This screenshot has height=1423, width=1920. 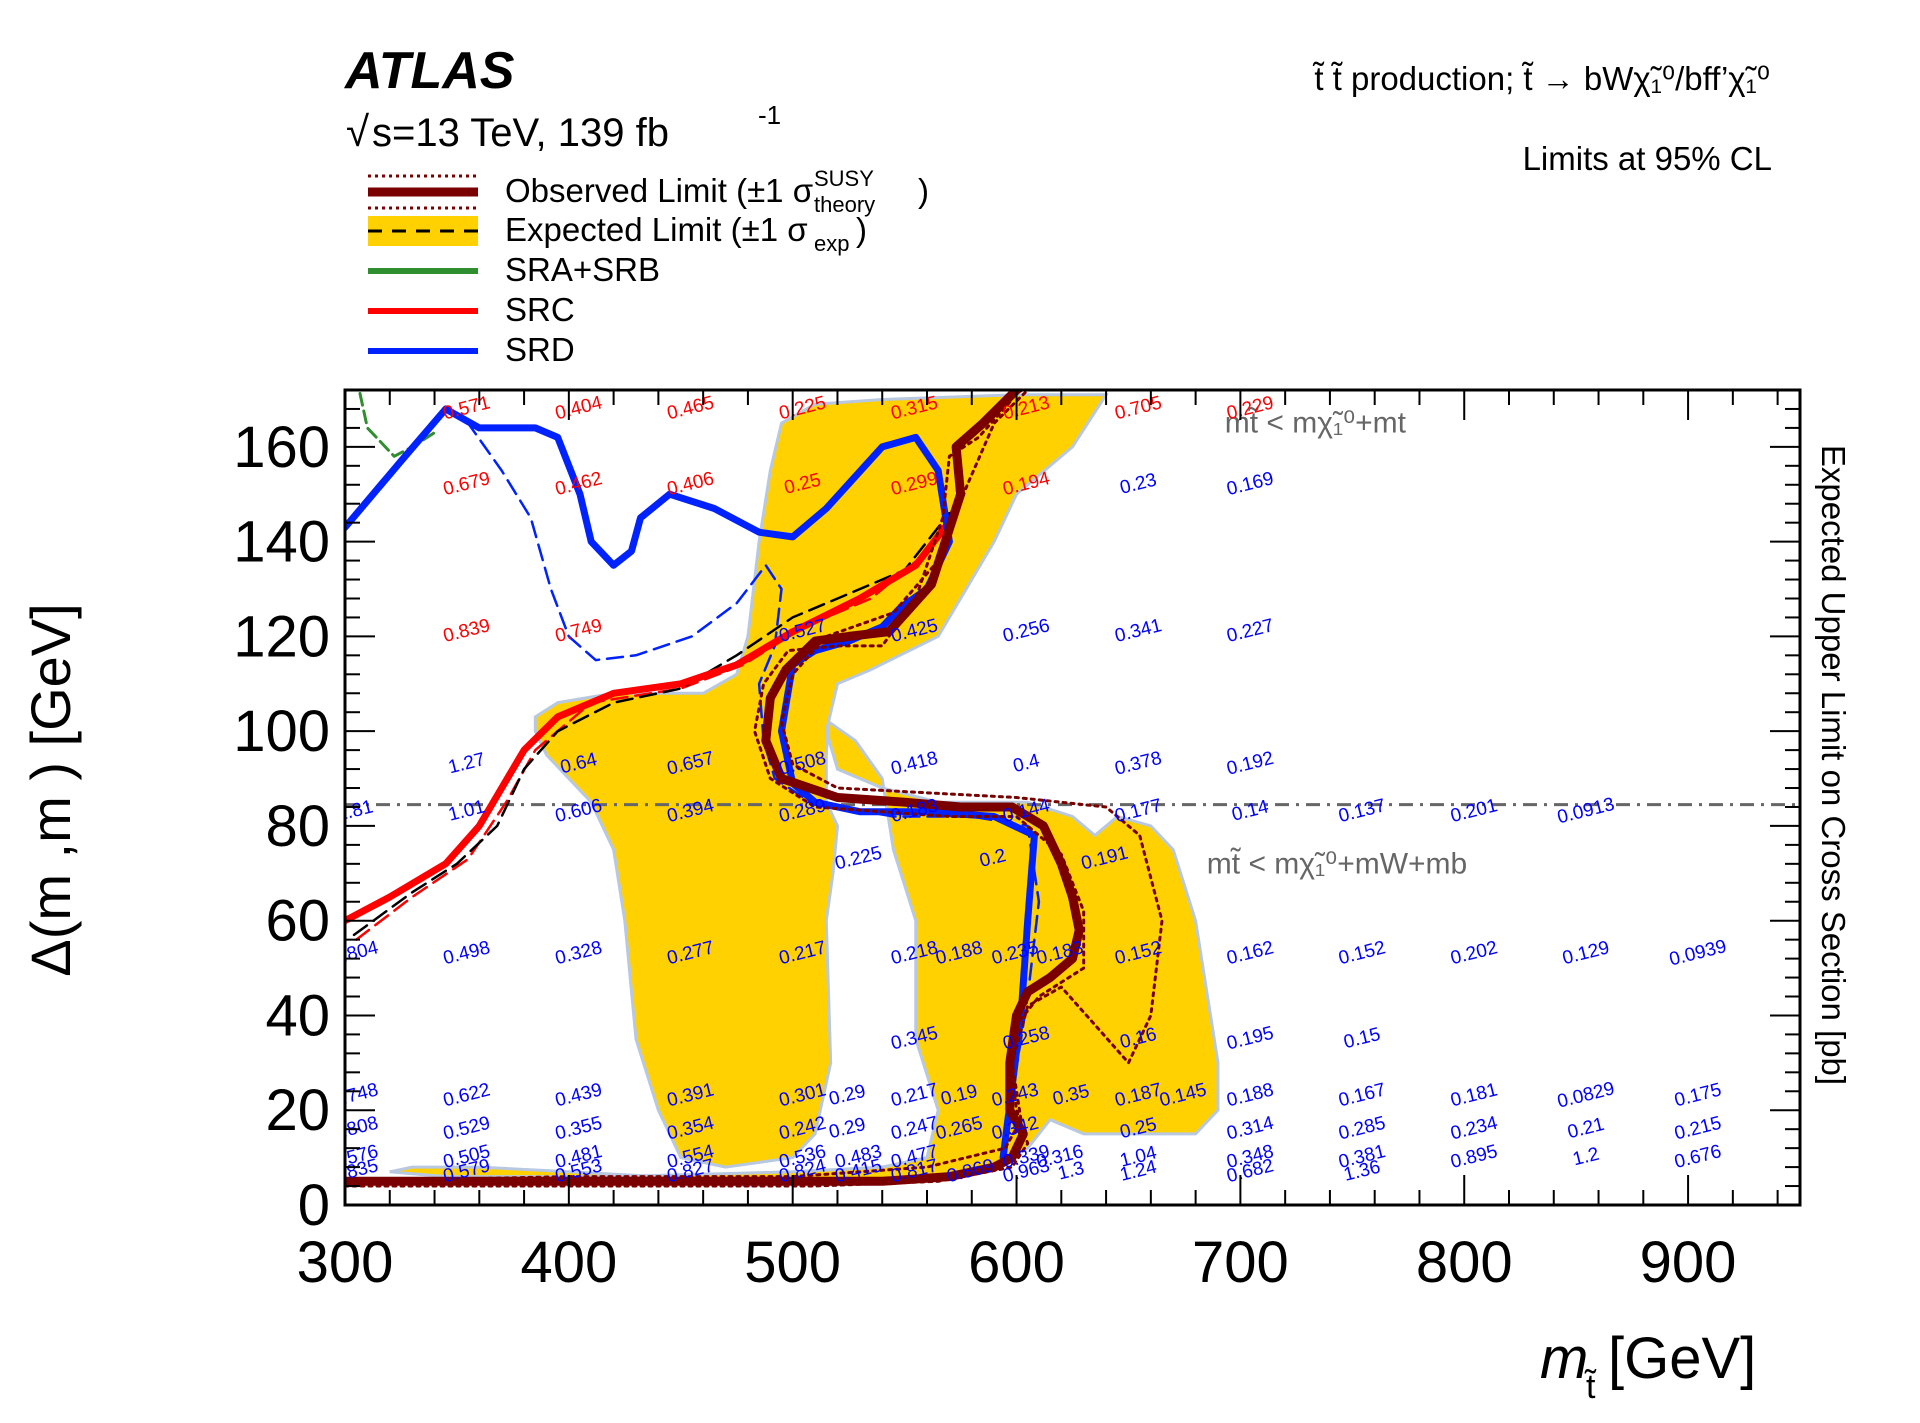 I want to click on grid-value-blue-0: 0.23, so click(x=1138, y=484).